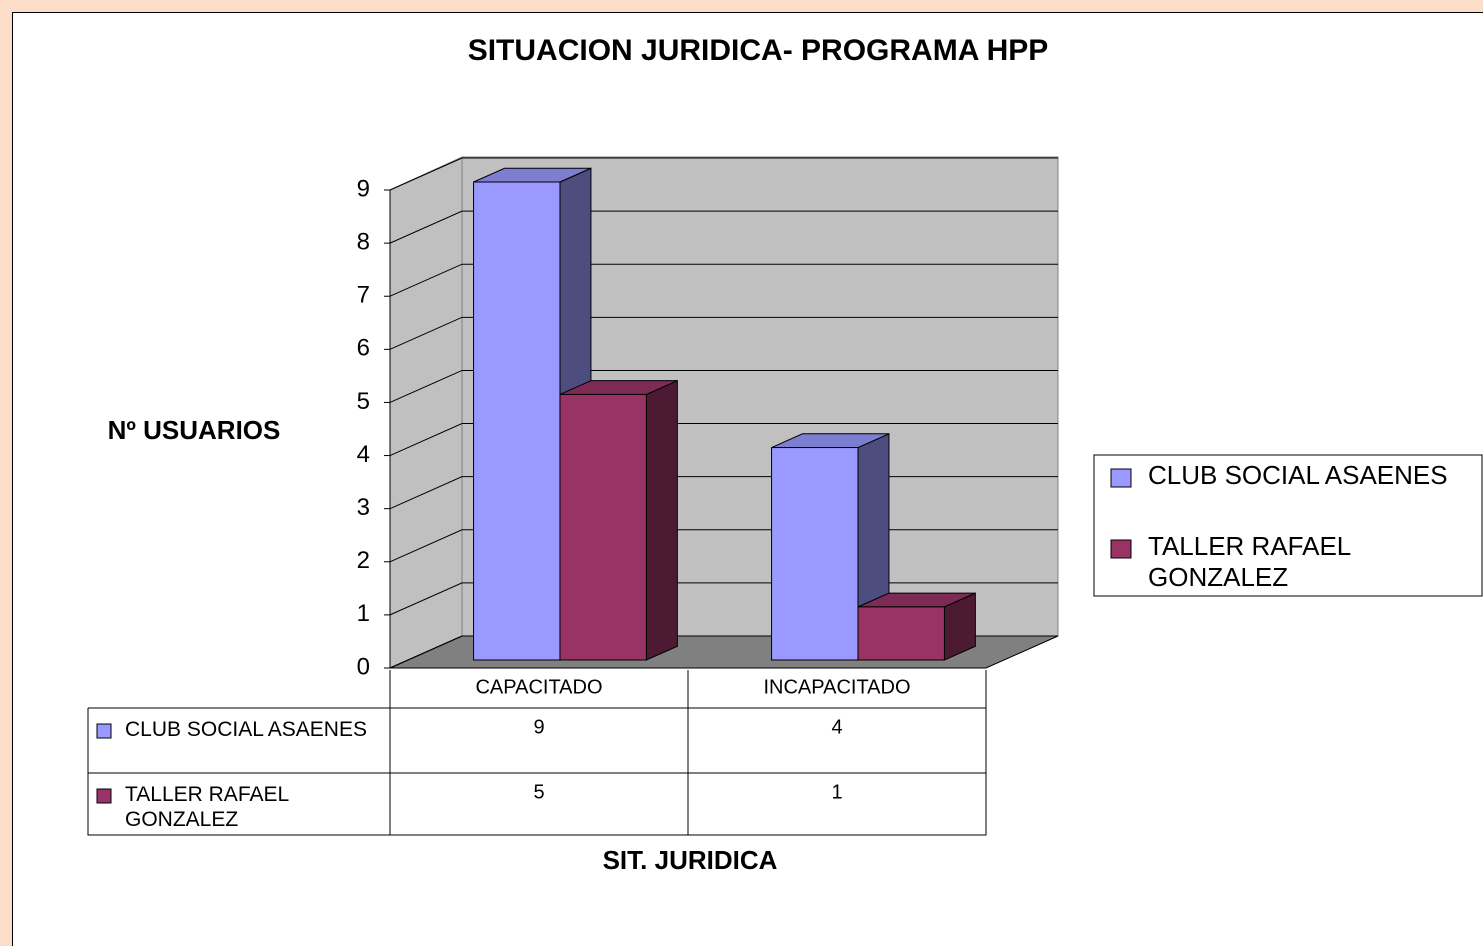  Describe the element at coordinates (363, 666) in the screenshot. I see `y-tick-label: 0` at that location.